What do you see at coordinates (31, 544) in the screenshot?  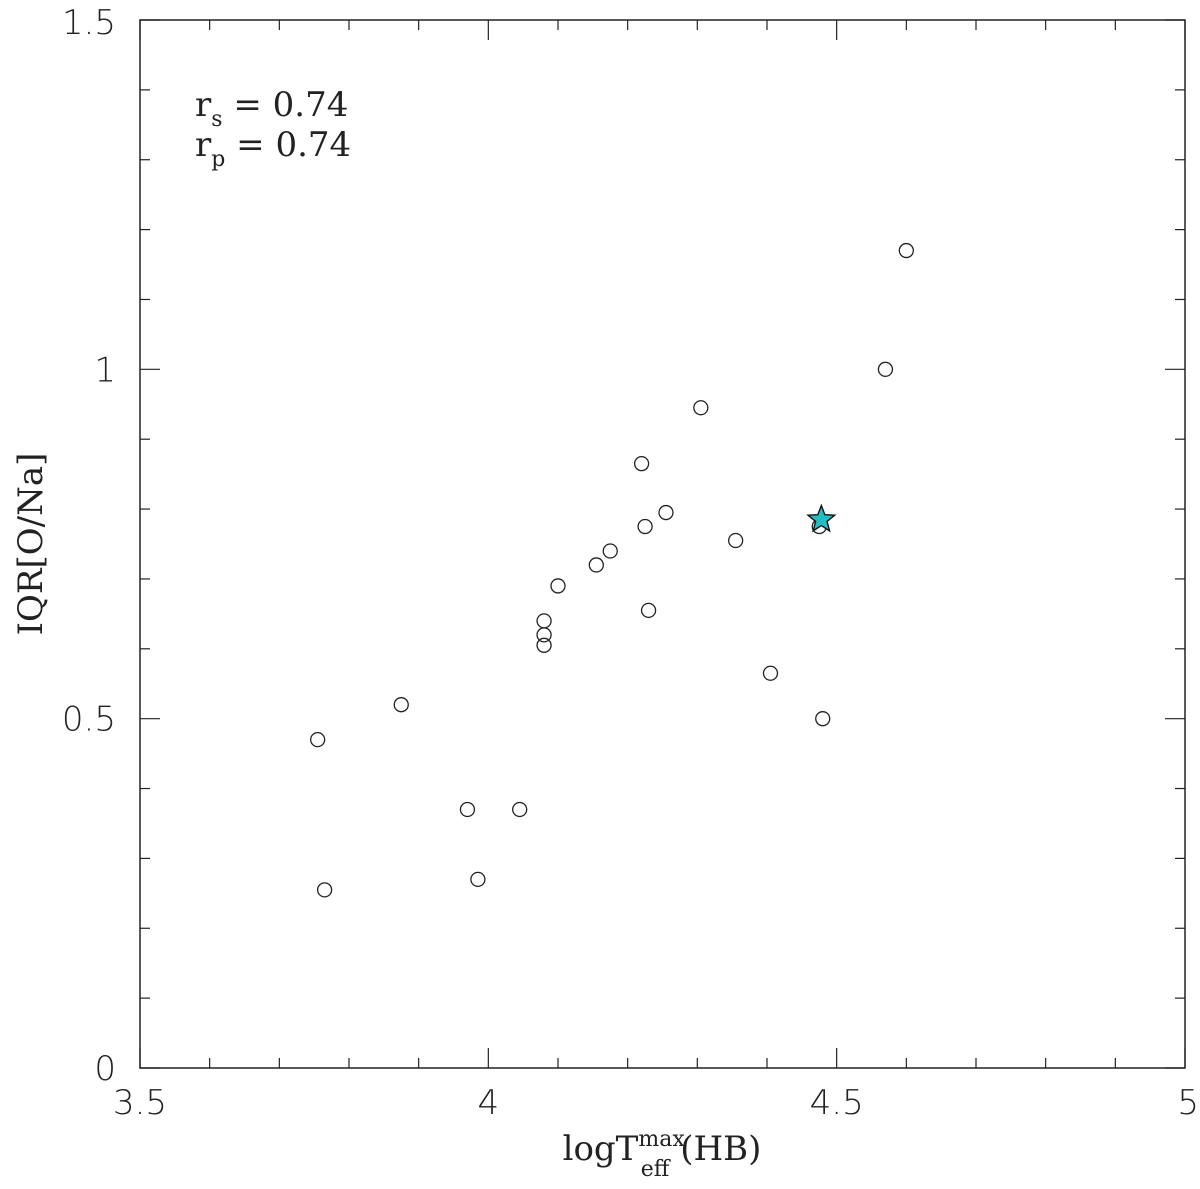 I see `y-axis-title: IQR[O/Na]` at bounding box center [31, 544].